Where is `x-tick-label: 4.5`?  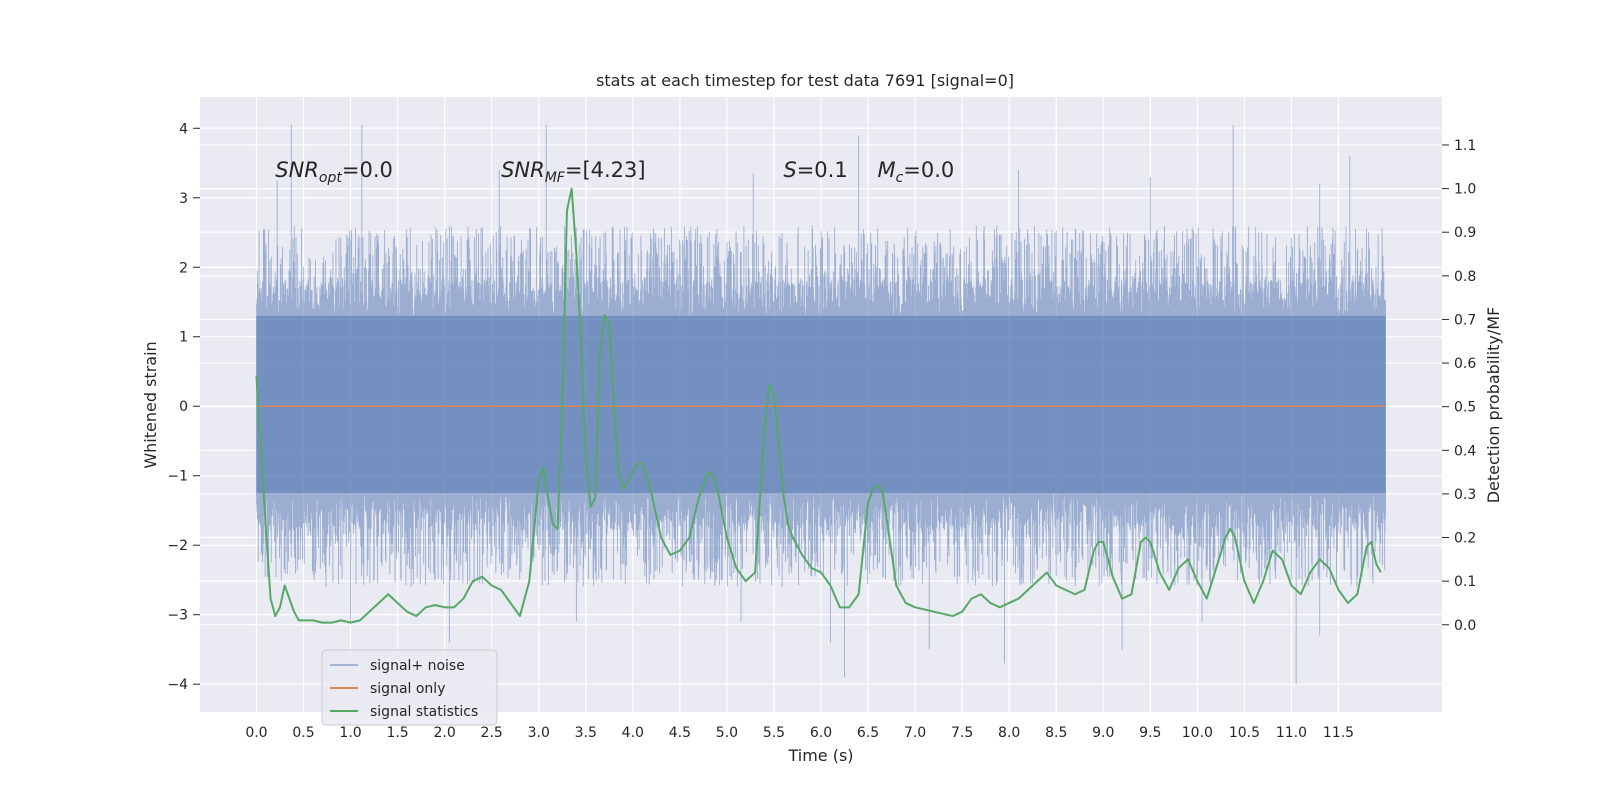 x-tick-label: 4.5 is located at coordinates (680, 733).